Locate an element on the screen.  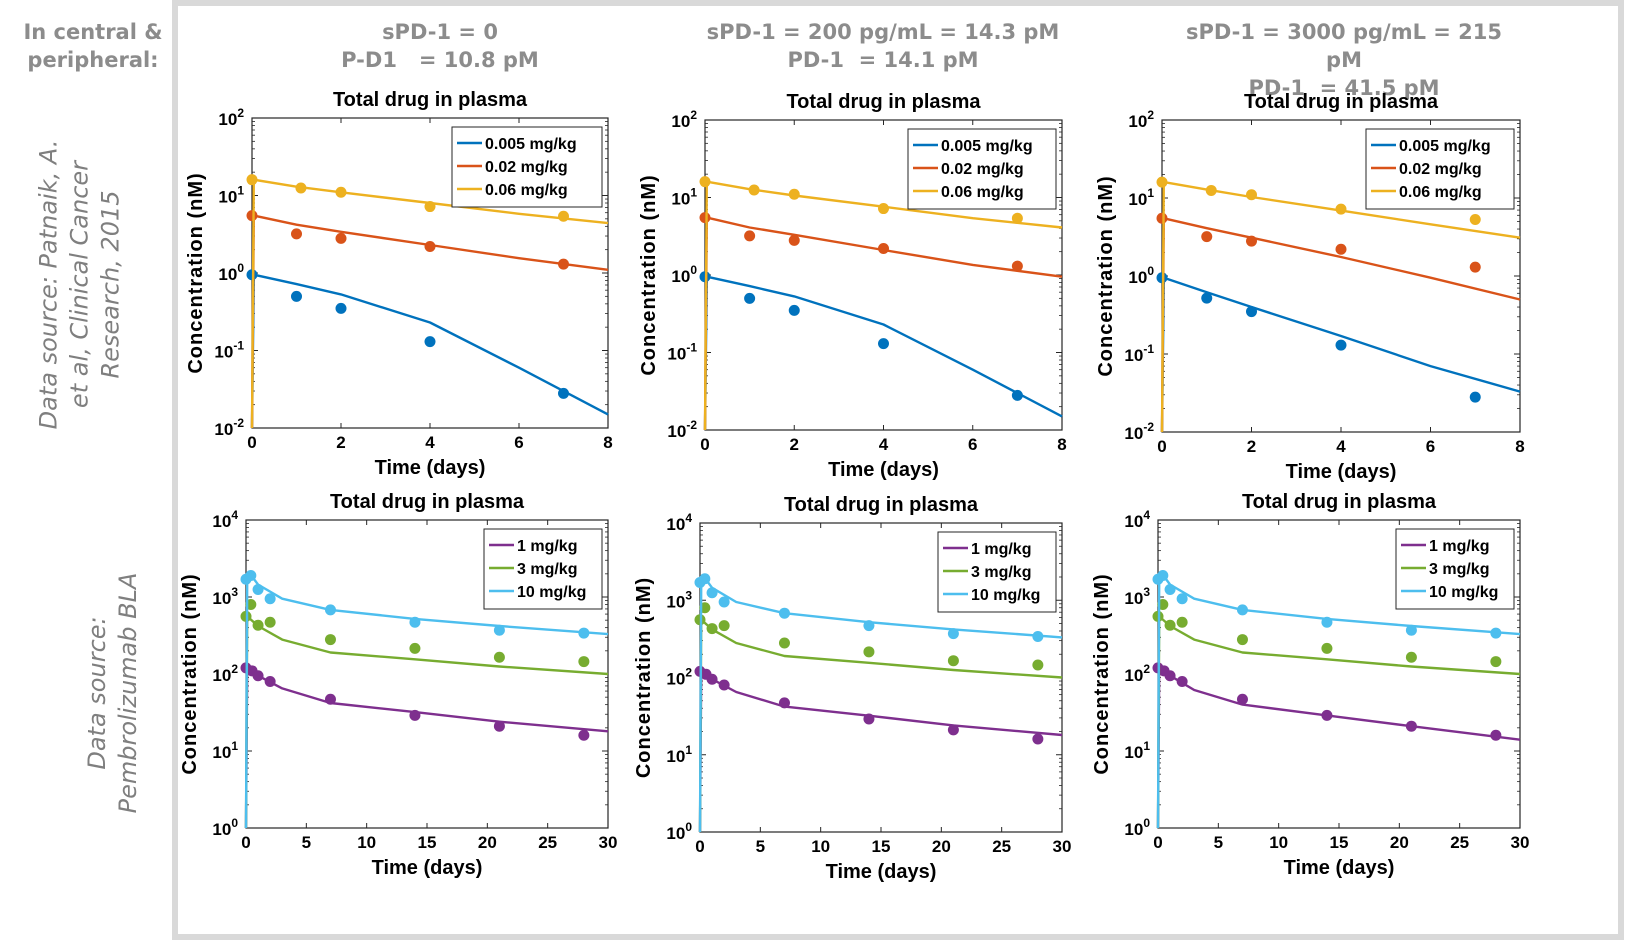
x-tick-label: 20 is located at coordinates (941, 846).